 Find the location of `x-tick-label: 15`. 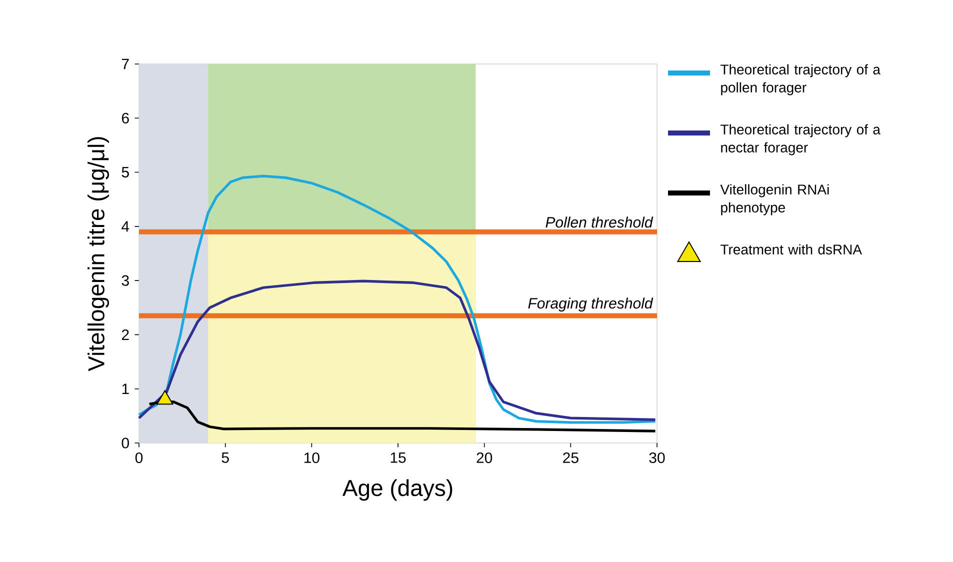

x-tick-label: 15 is located at coordinates (398, 457).